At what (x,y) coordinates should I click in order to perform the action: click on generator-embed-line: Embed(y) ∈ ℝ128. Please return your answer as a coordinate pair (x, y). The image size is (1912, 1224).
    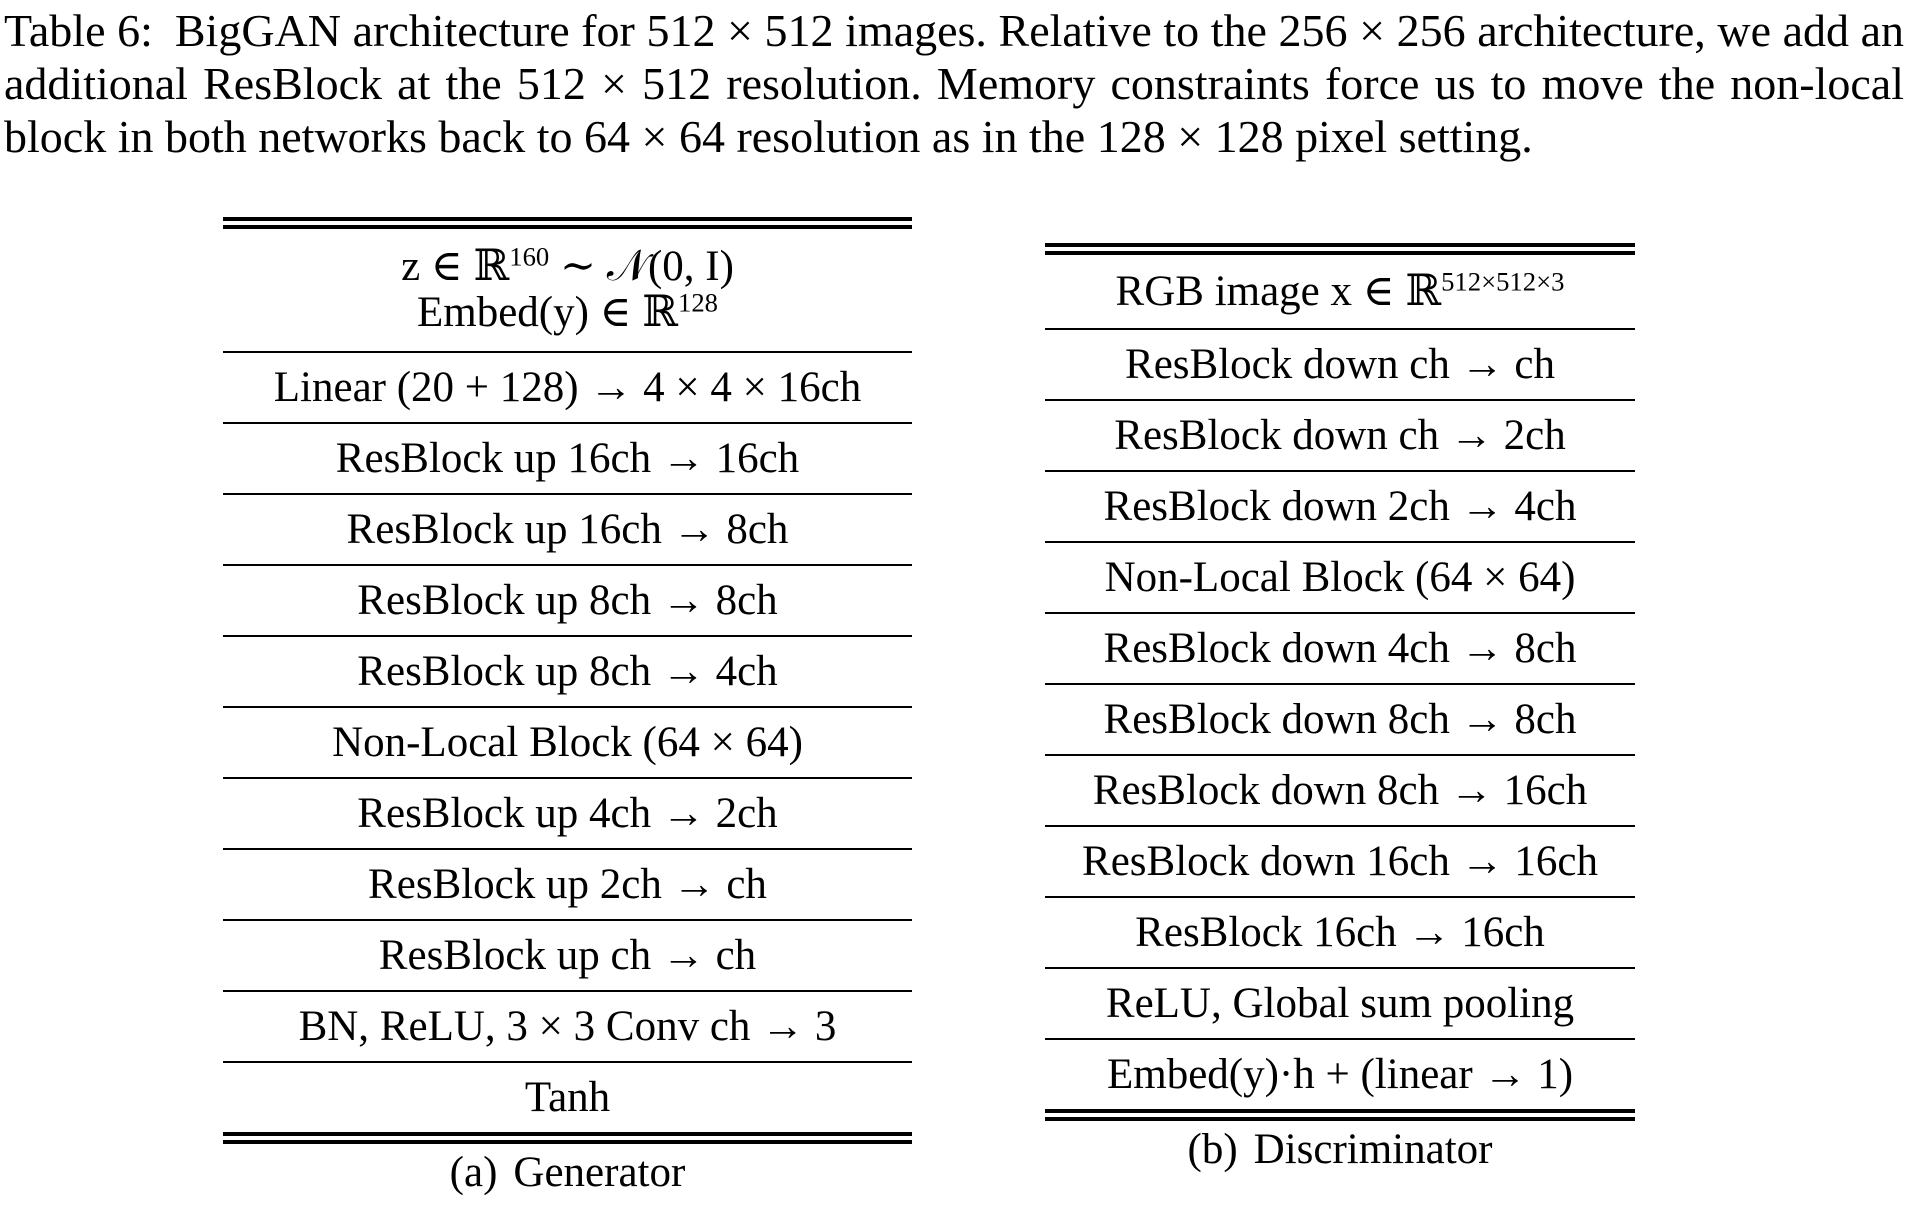
    Looking at the image, I should click on (567, 311).